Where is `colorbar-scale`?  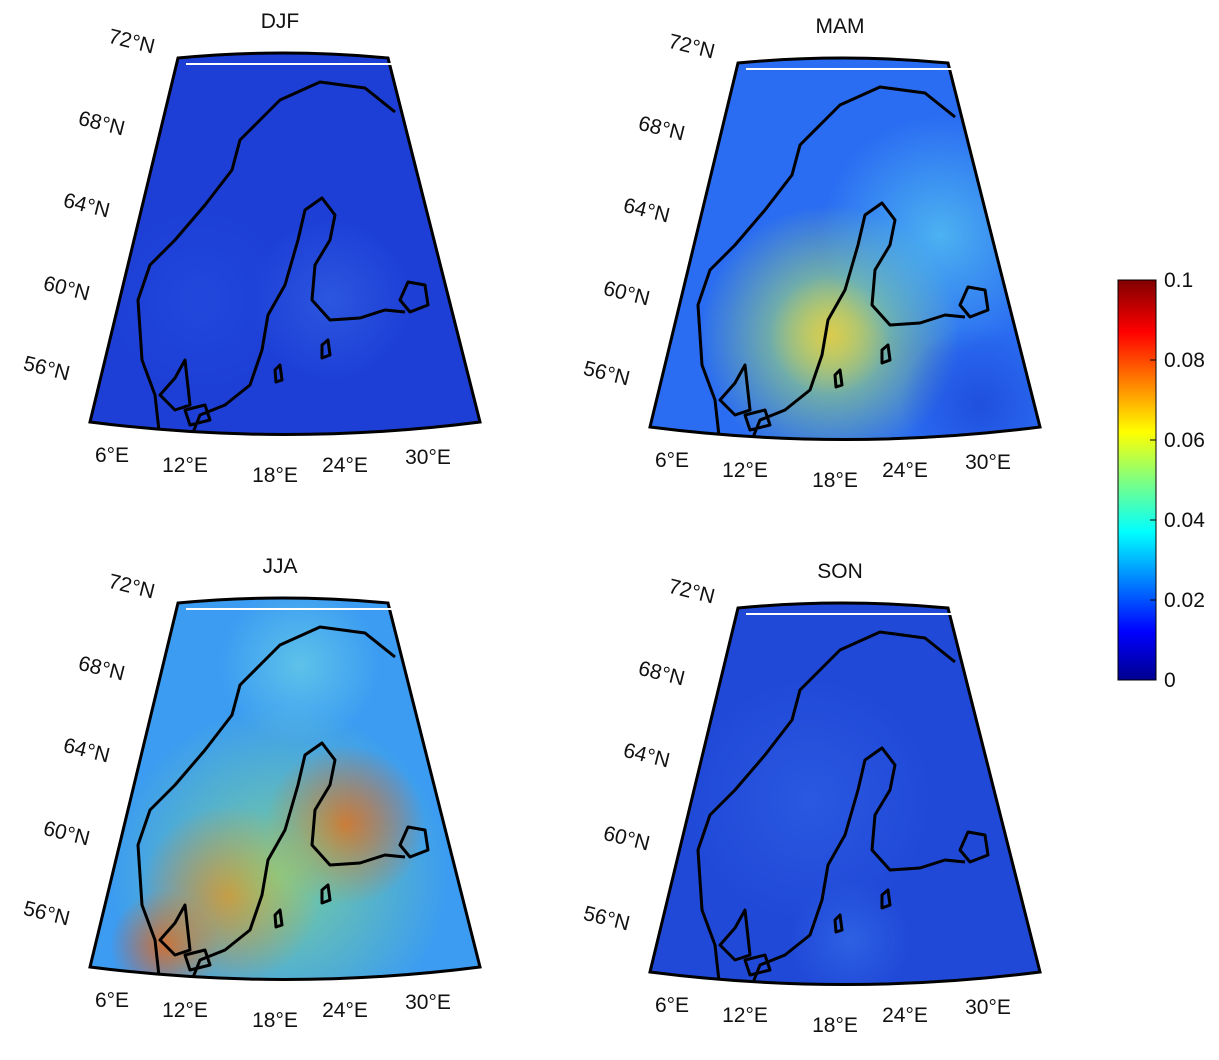
colorbar-scale is located at coordinates (1137, 480).